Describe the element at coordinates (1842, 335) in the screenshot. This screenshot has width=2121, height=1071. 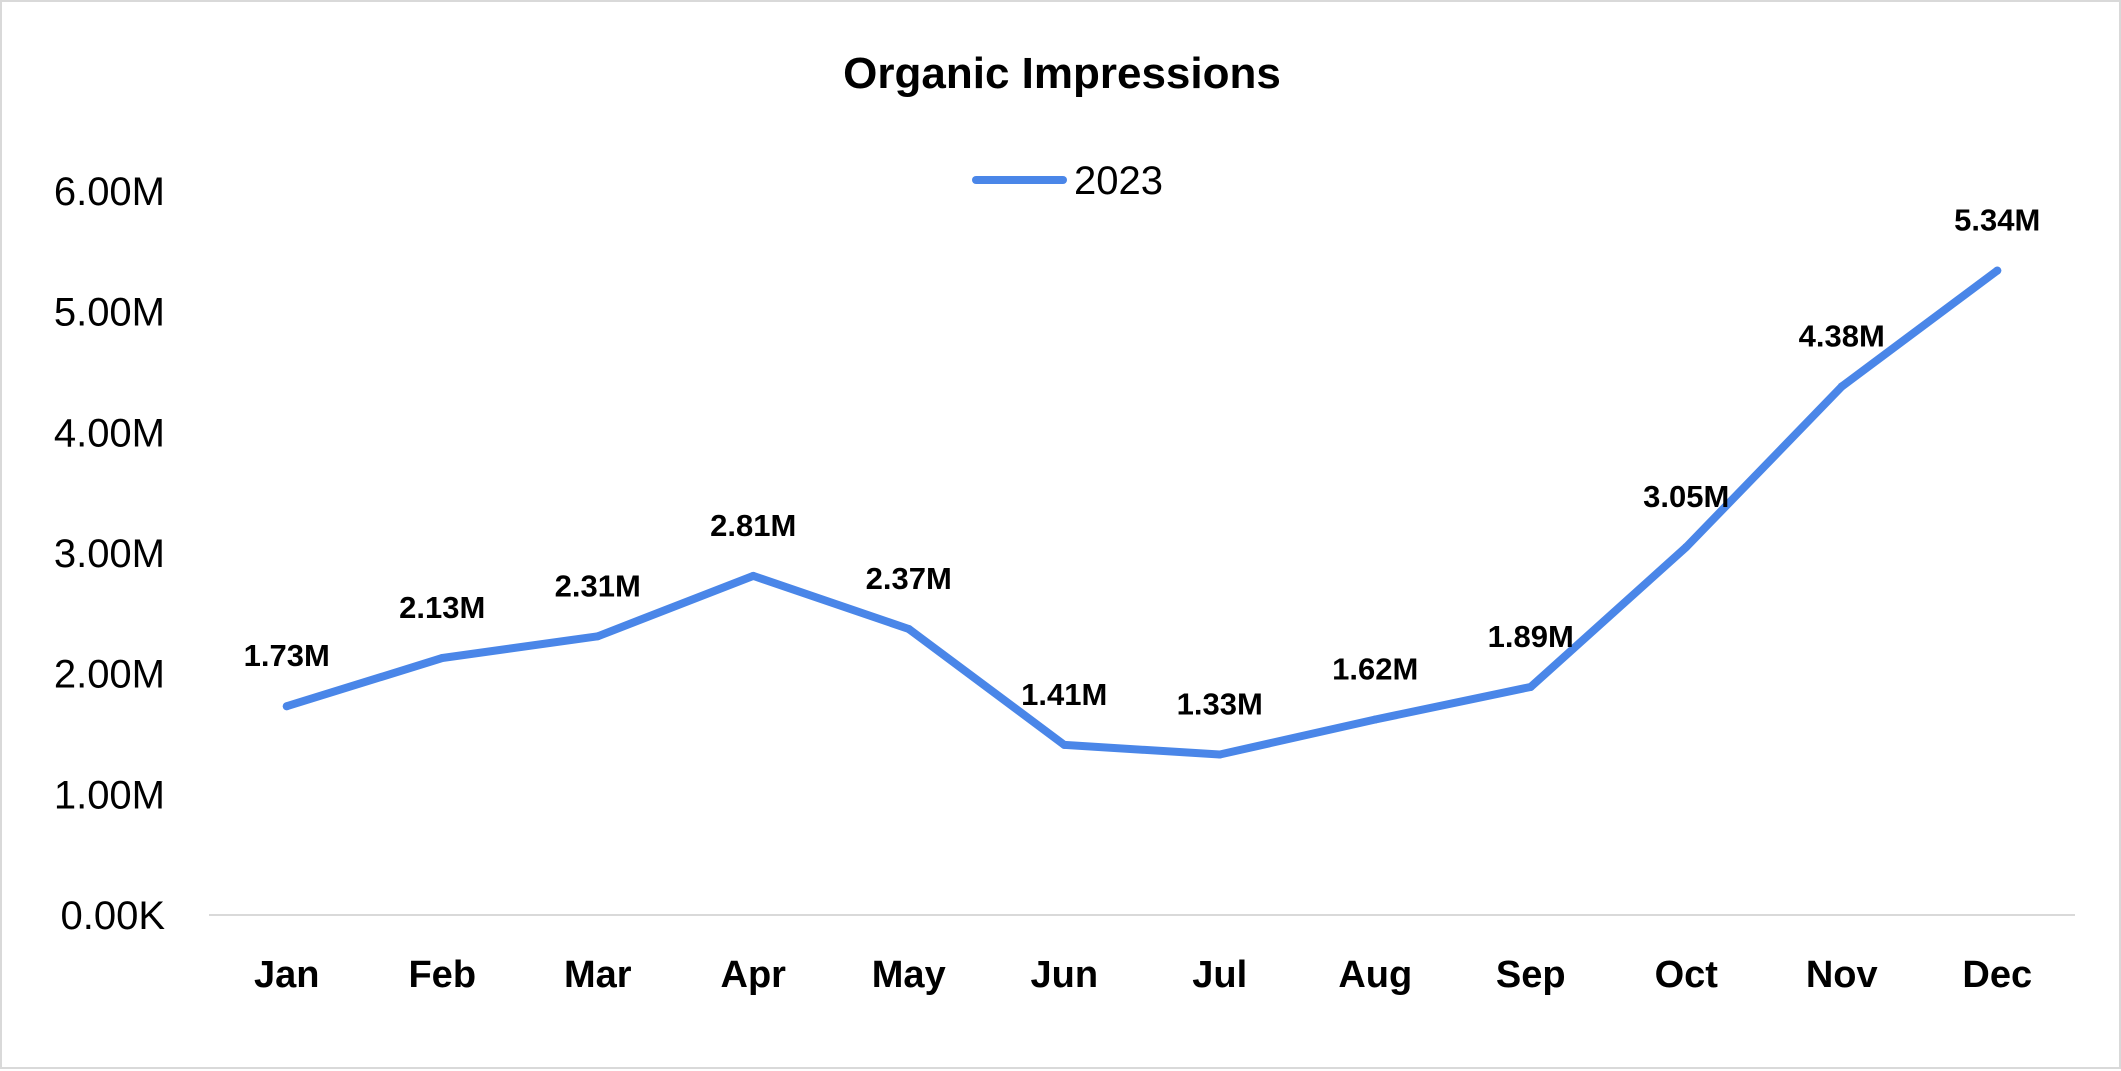
I see `data-label-nov: 4.38M` at that location.